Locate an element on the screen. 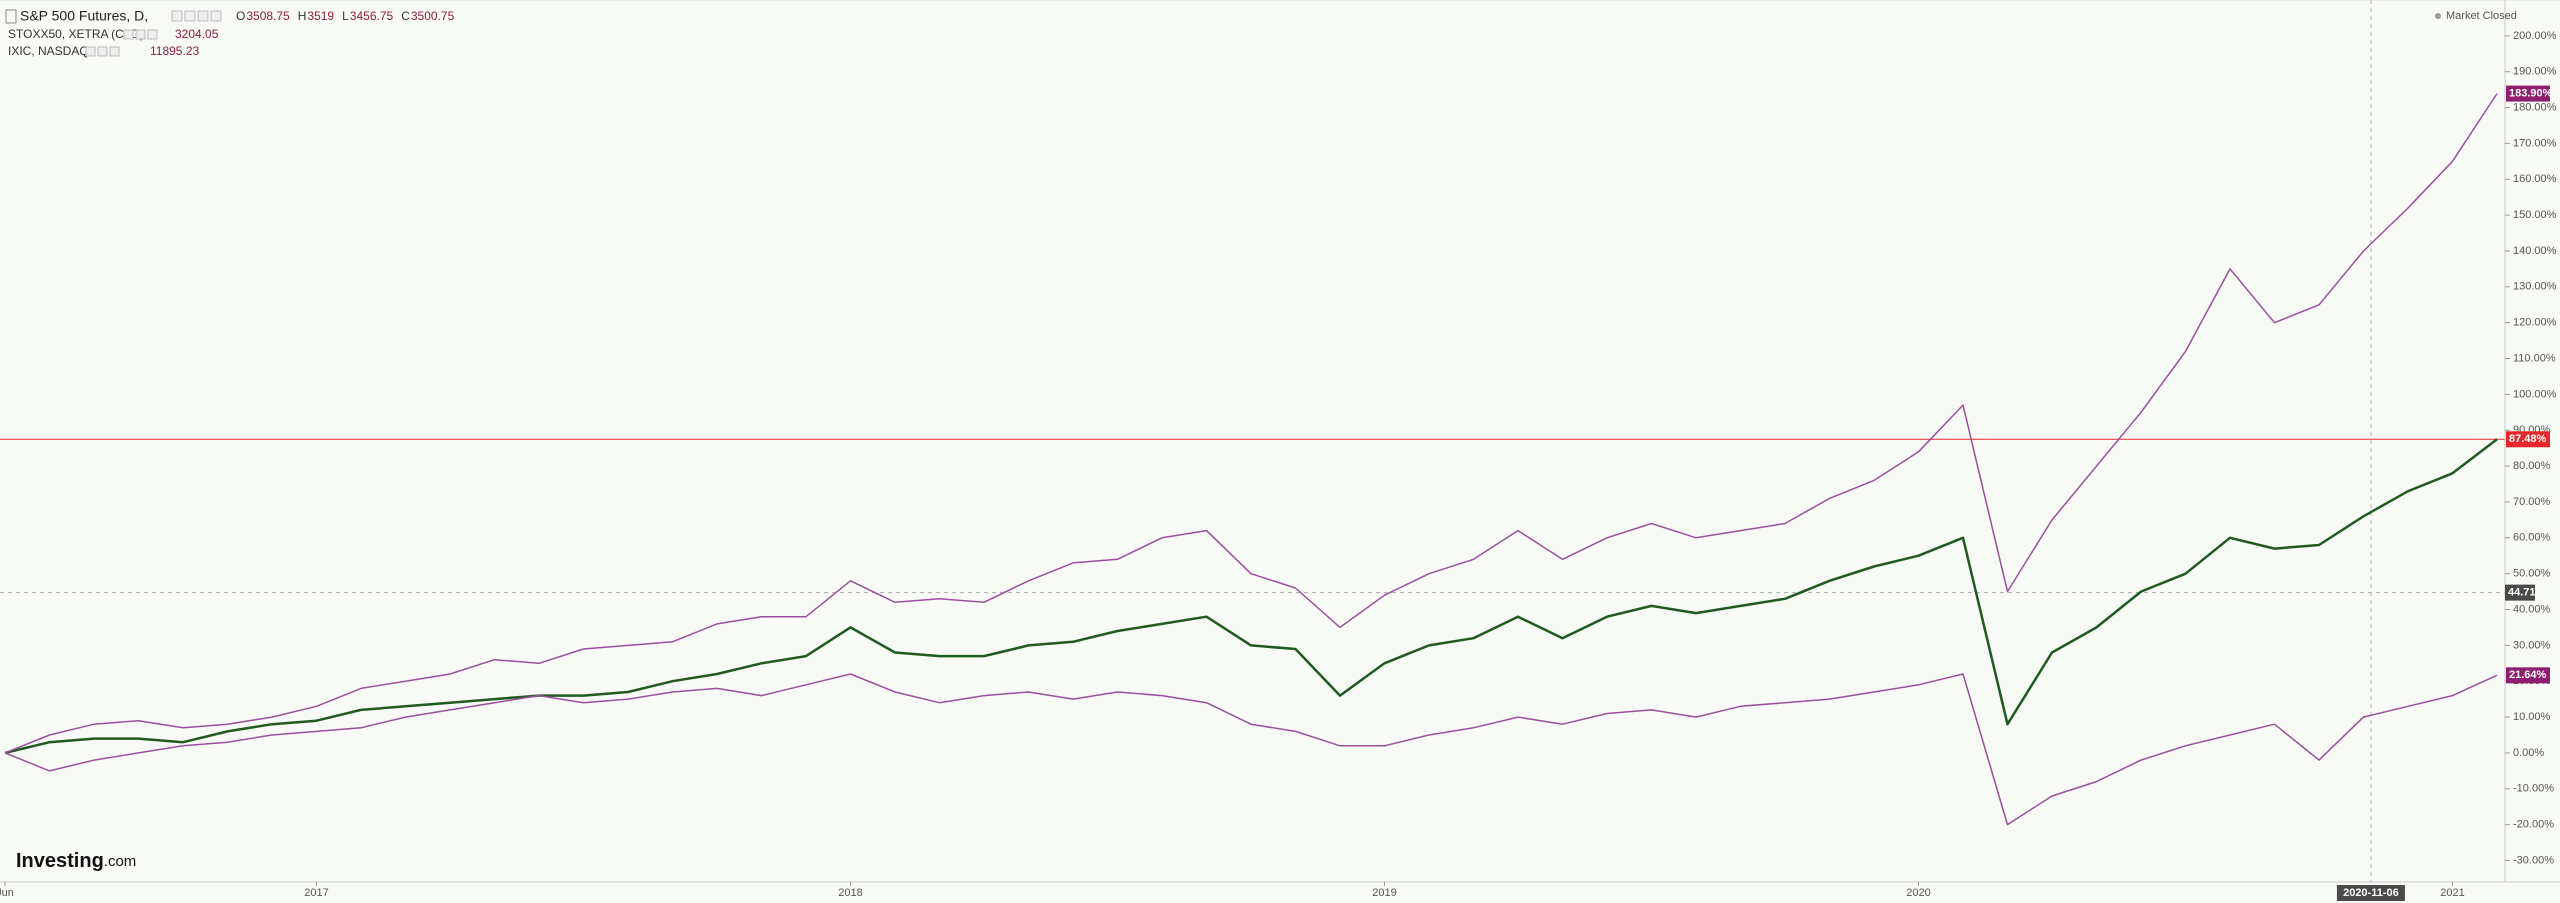 The height and width of the screenshot is (903, 2560). y-tick-label: 60.00% is located at coordinates (2532, 538).